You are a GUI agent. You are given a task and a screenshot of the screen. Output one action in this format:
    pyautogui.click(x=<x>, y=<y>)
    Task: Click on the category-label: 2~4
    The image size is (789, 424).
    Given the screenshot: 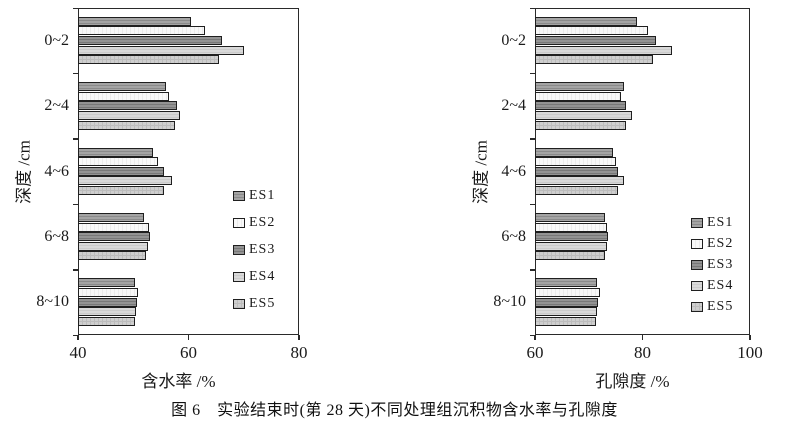 What is the action you would take?
    pyautogui.click(x=56, y=106)
    